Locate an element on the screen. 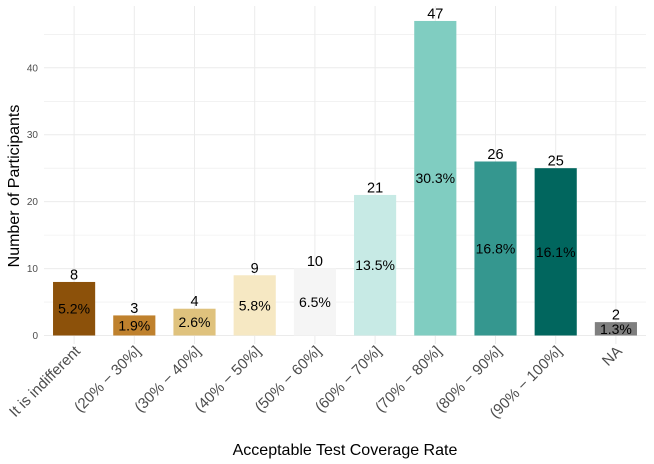 The image size is (654, 464). y-tick-label: 40 is located at coordinates (33, 68).